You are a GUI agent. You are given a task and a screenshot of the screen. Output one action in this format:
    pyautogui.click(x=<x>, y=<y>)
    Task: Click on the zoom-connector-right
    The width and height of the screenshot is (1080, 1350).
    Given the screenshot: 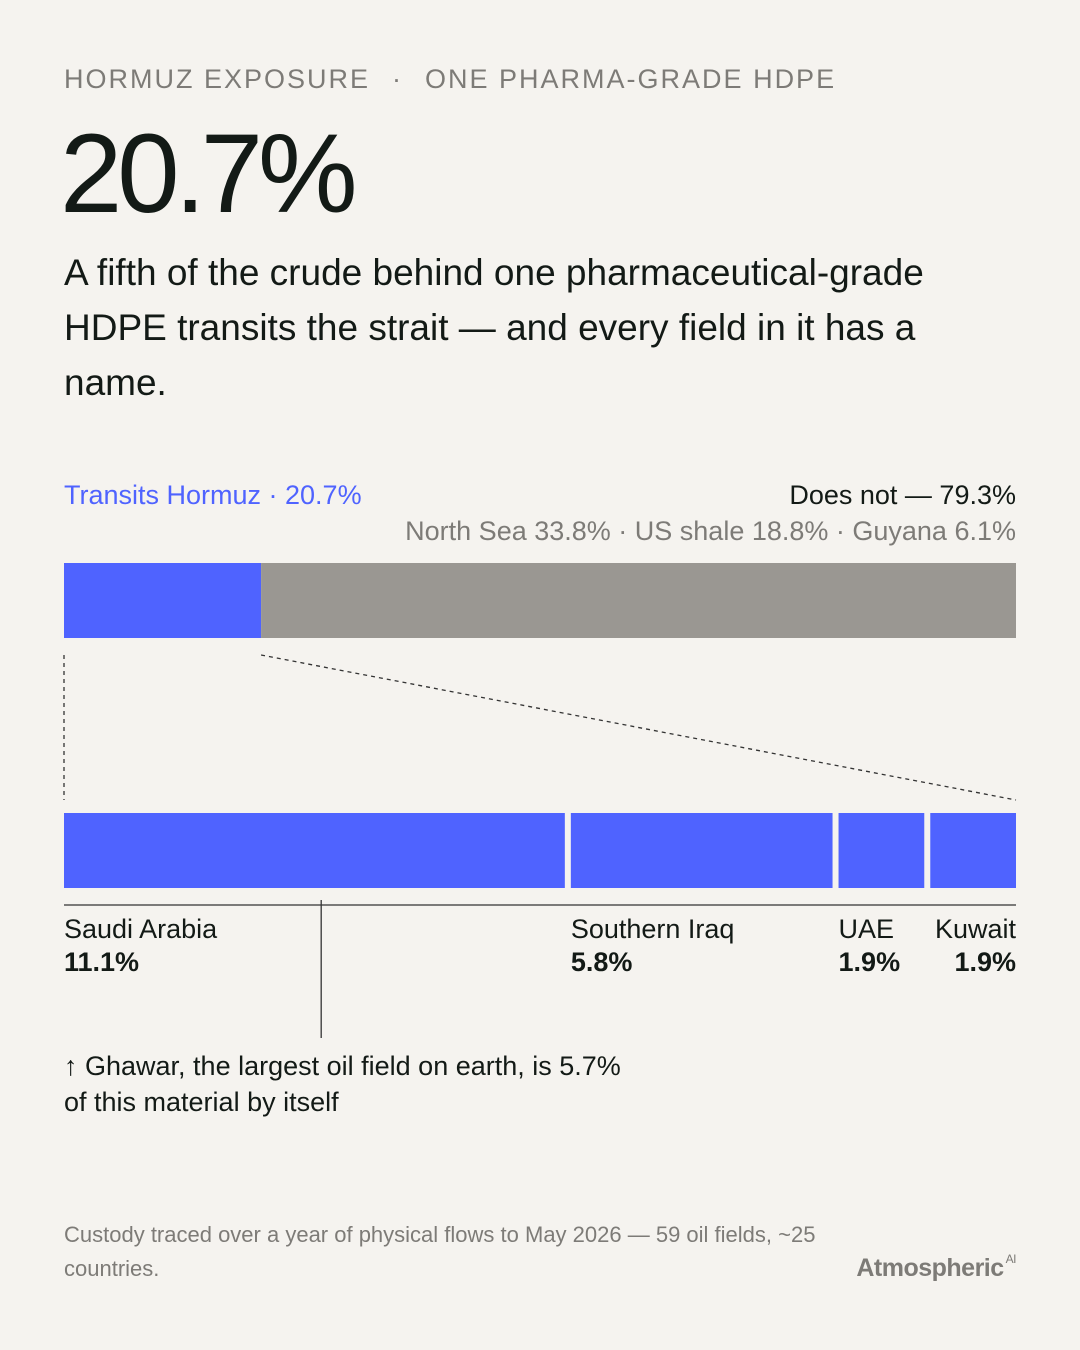 What is the action you would take?
    pyautogui.click(x=638, y=727)
    